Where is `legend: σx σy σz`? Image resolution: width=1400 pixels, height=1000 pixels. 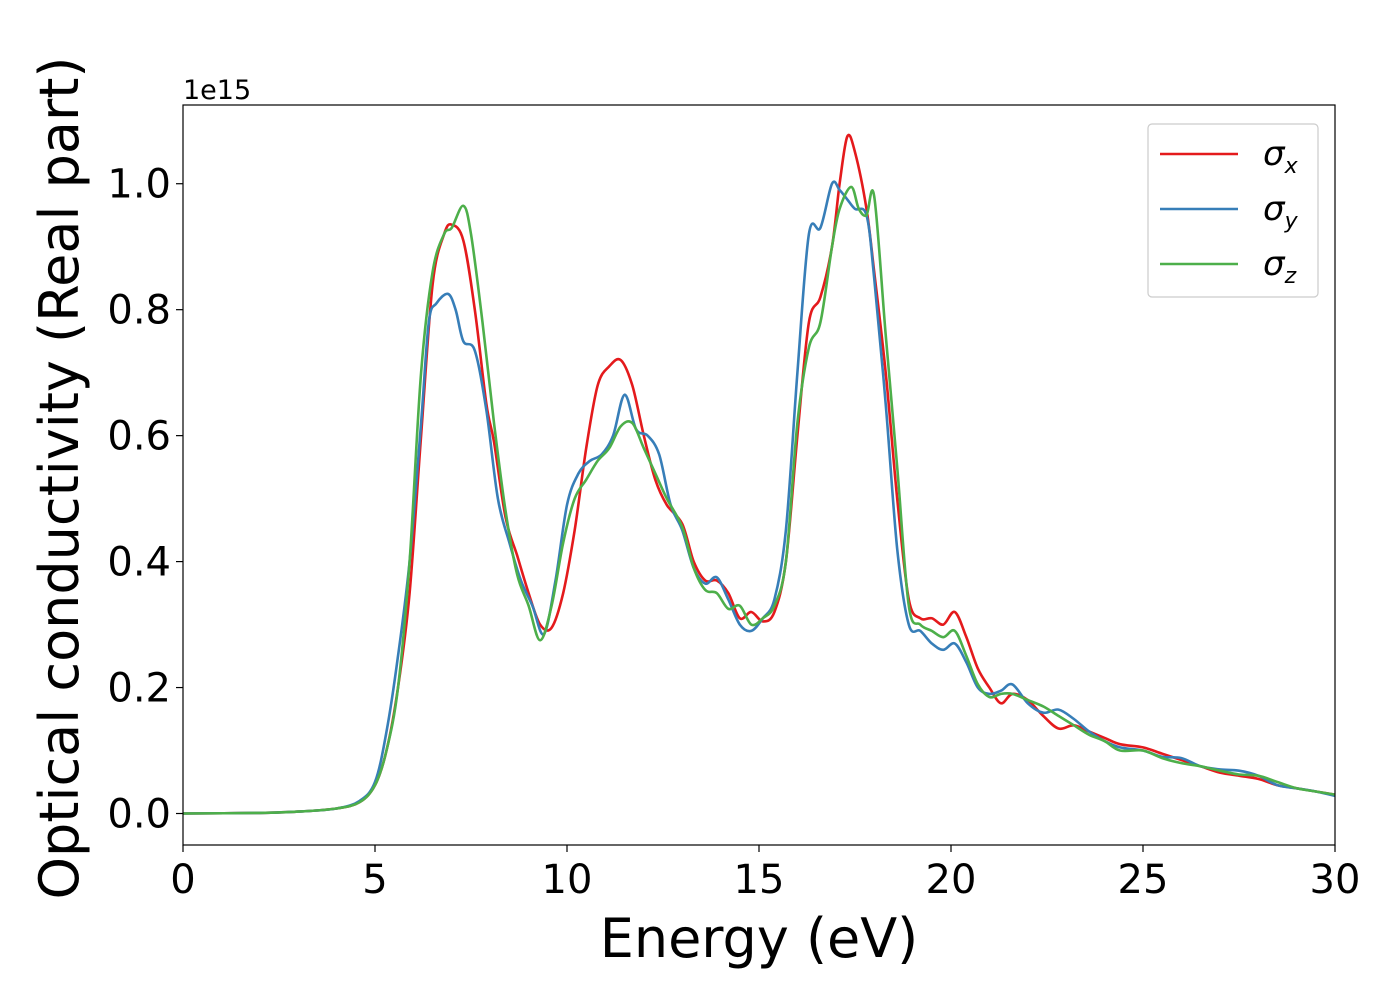 legend: σx σy σz is located at coordinates (1233, 210).